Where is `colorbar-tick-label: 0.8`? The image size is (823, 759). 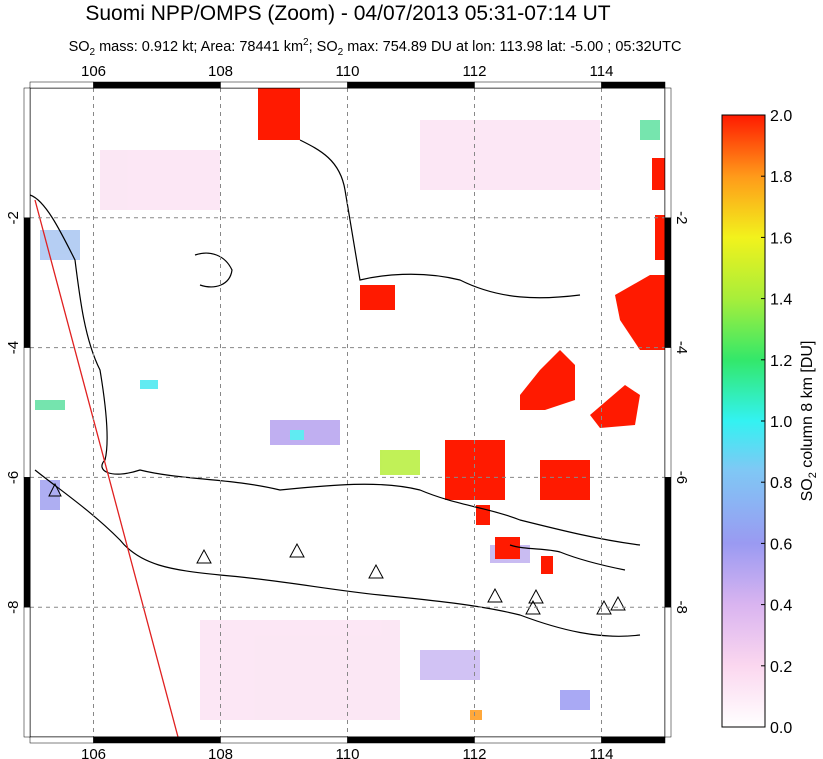
colorbar-tick-label: 0.8 is located at coordinates (781, 483).